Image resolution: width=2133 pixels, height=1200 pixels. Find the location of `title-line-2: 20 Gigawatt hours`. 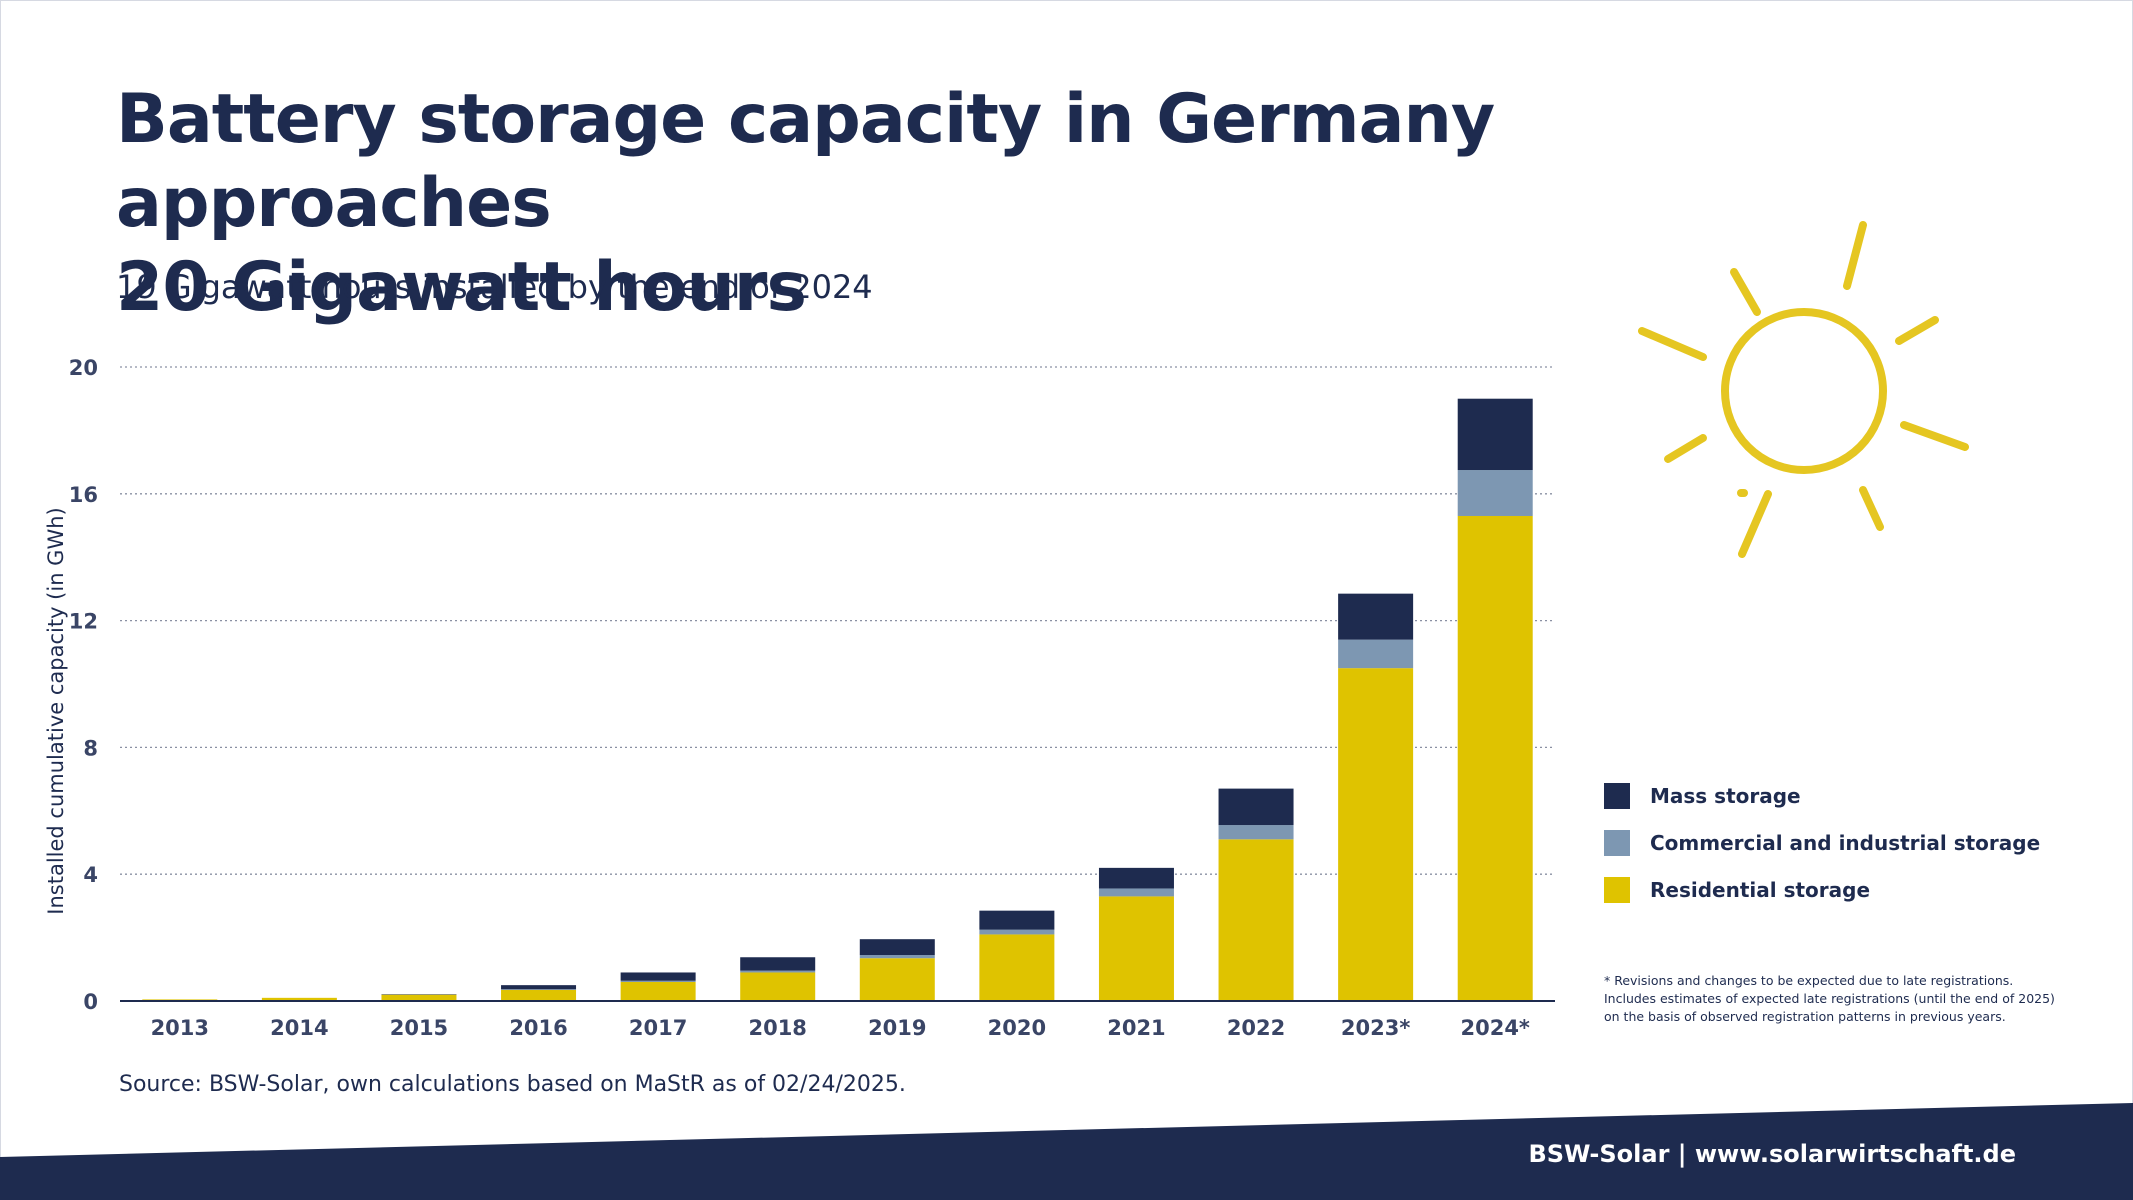

title-line-2: 20 Gigawatt hours is located at coordinates (461, 287).